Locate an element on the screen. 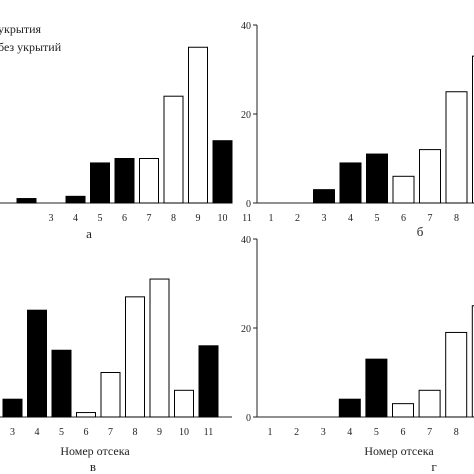 The height and width of the screenshot is (474, 474). panel-label: б is located at coordinates (420, 231).